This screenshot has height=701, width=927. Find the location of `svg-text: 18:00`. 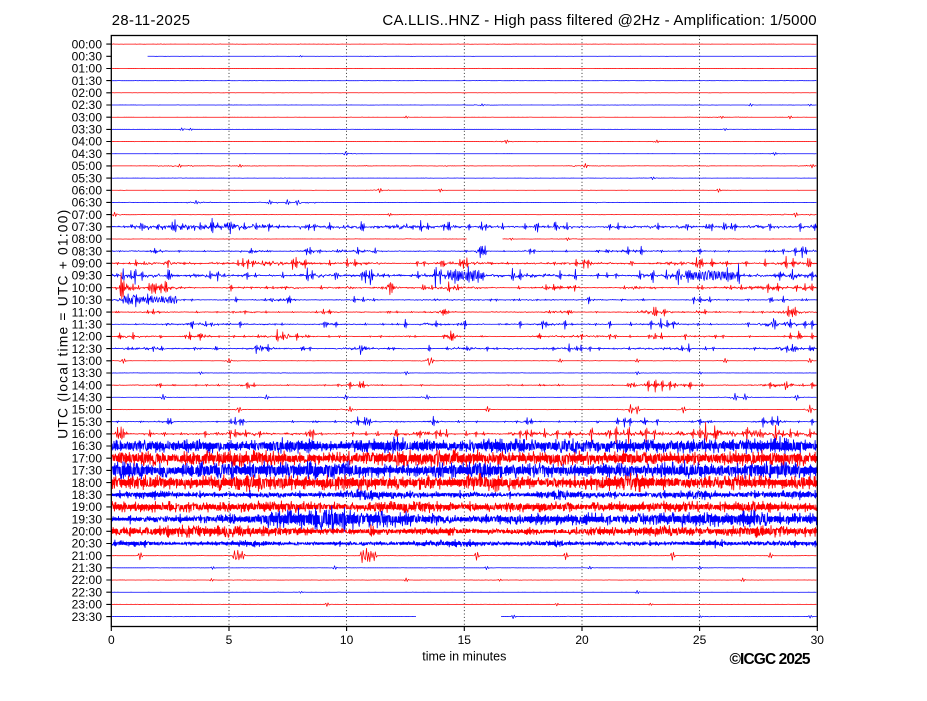

svg-text: 18:00 is located at coordinates (87, 483).